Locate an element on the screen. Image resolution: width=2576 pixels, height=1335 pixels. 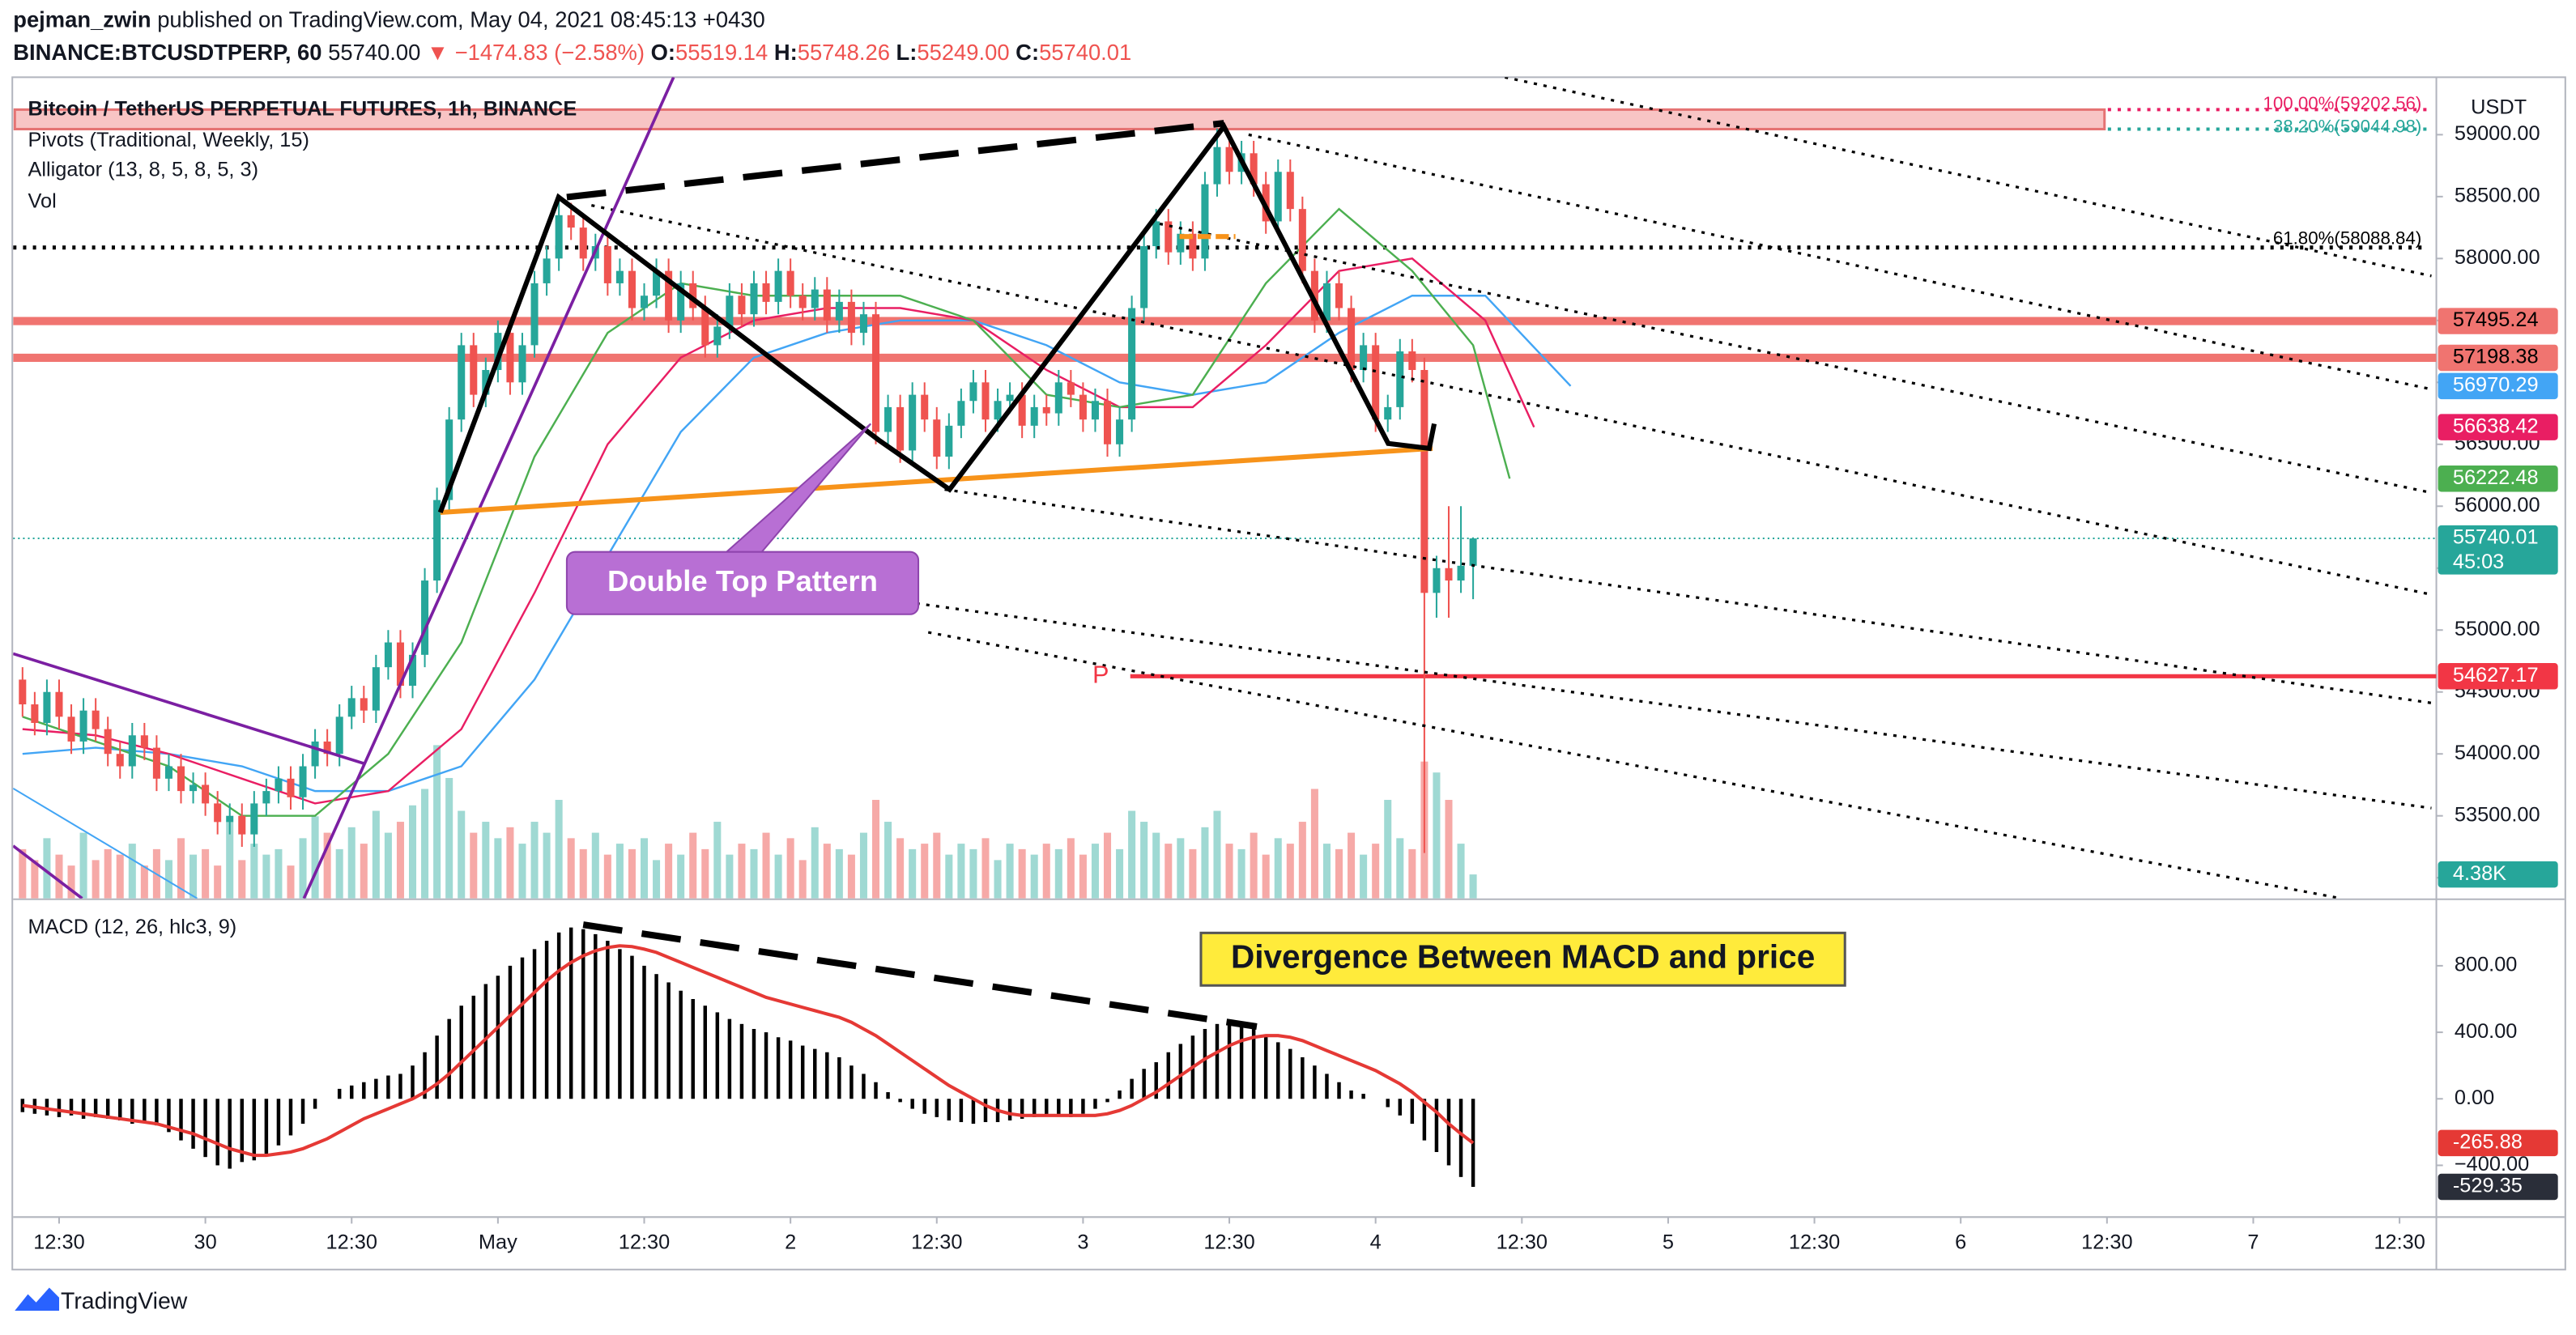
channel-line is located at coordinates (1968, 177).